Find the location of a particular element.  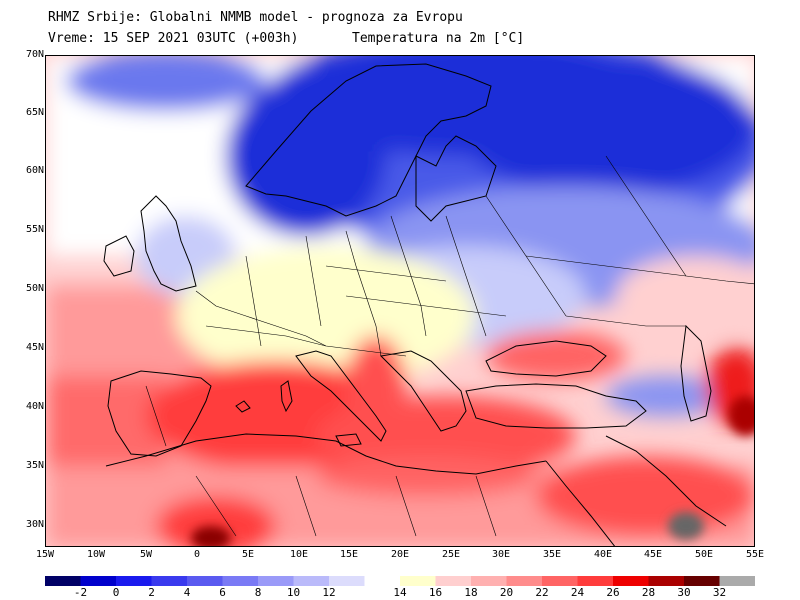

lon-label-50e: 50E is located at coordinates (704, 554).